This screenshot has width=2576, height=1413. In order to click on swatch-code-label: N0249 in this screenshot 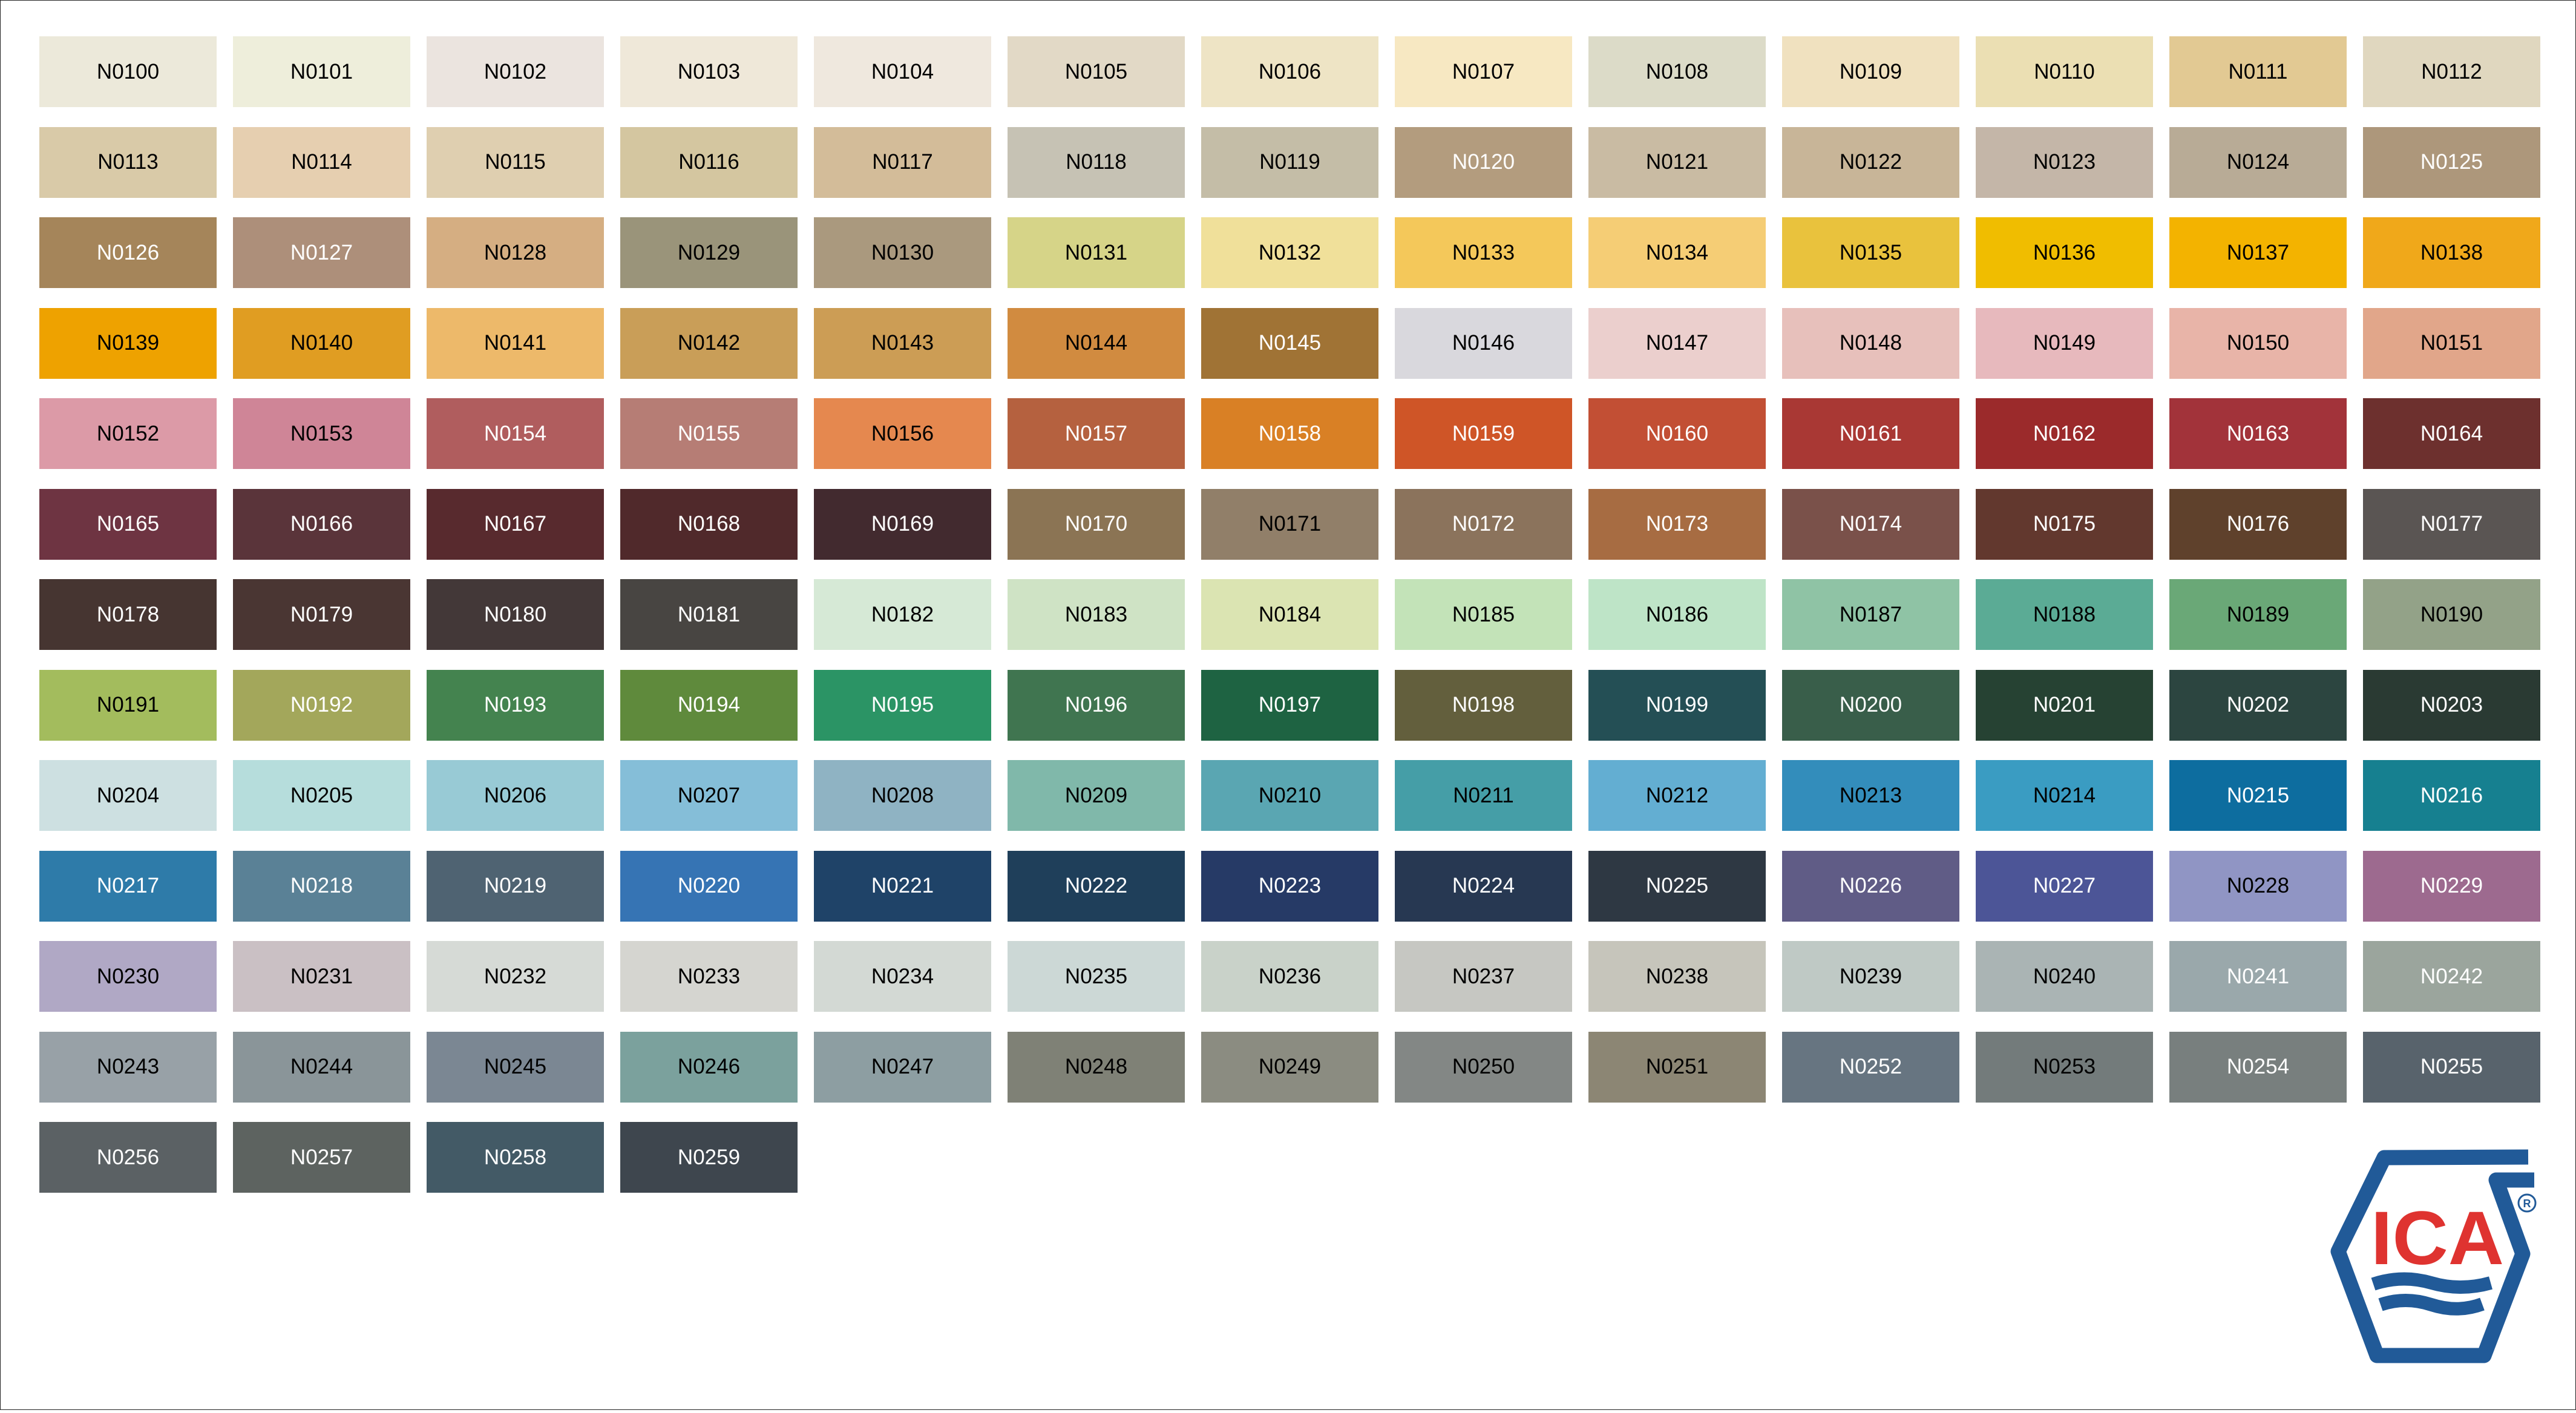, I will do `click(1290, 1066)`.